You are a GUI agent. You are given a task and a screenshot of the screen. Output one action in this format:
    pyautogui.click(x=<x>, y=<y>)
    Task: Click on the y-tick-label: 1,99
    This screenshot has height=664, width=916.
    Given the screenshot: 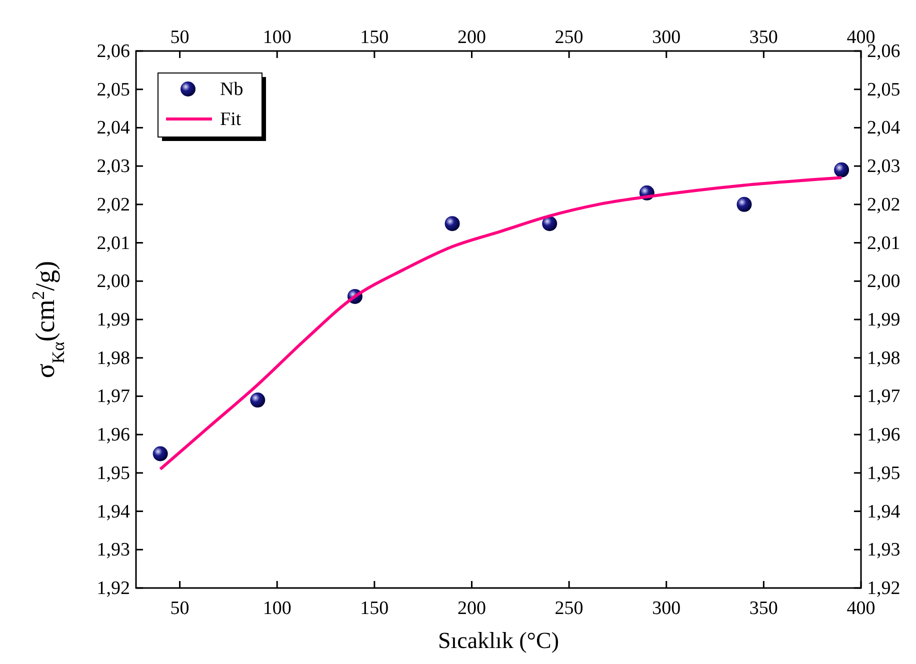 What is the action you would take?
    pyautogui.click(x=113, y=320)
    